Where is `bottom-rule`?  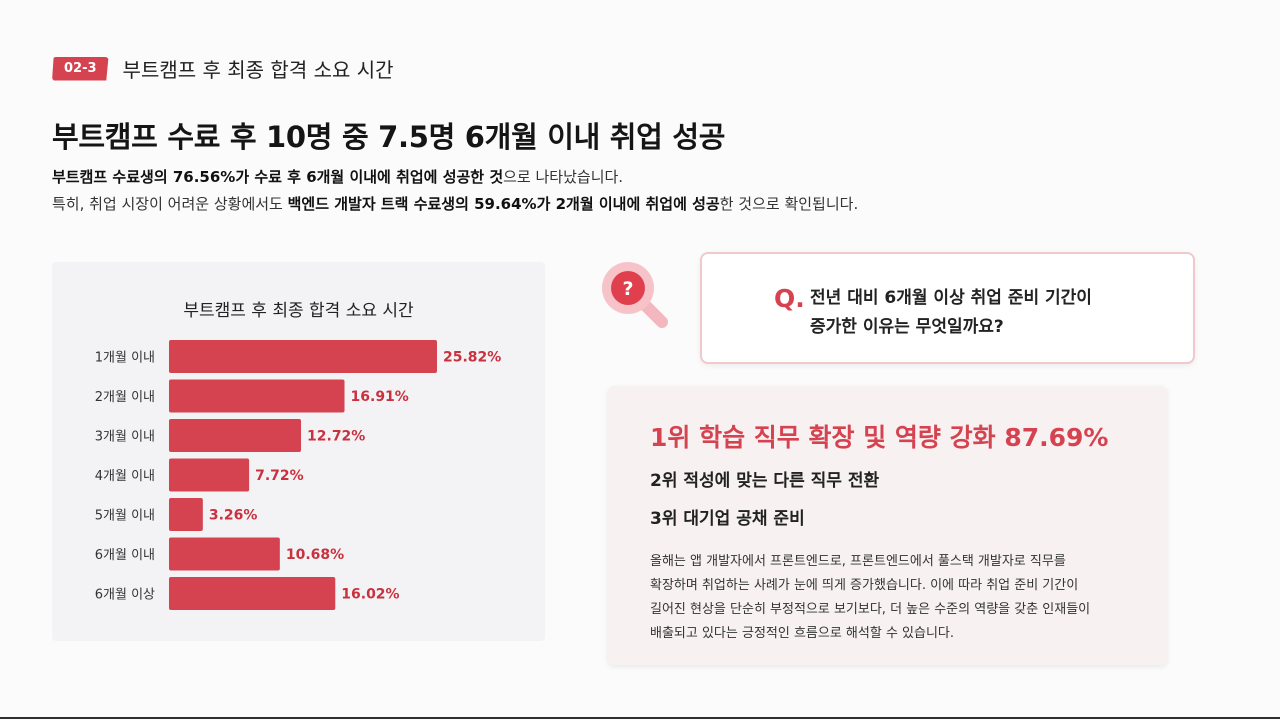 bottom-rule is located at coordinates (640, 718).